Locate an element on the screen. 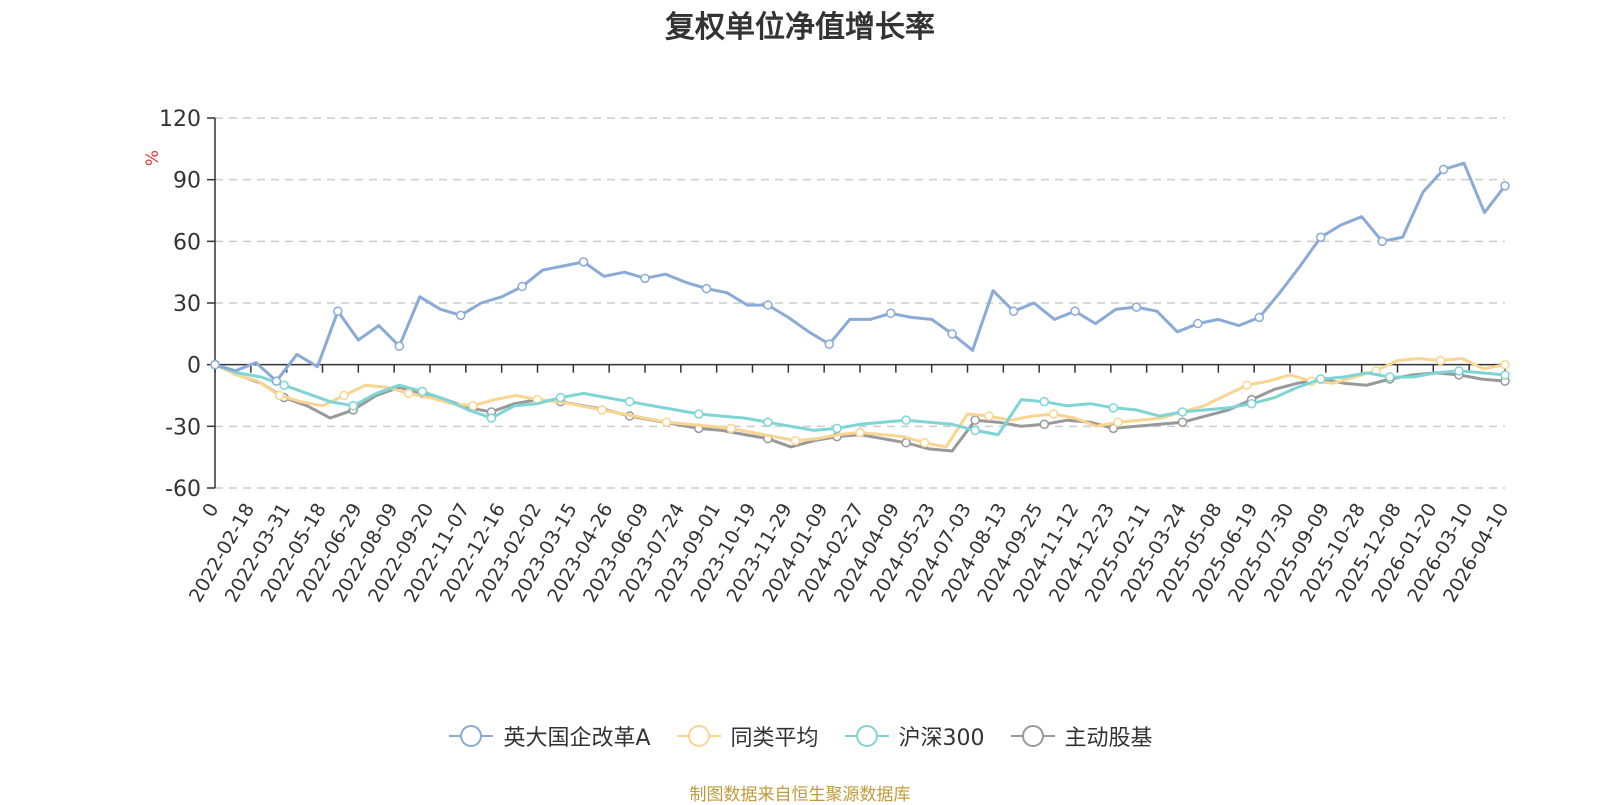 The width and height of the screenshot is (1600, 805). series-line is located at coordinates (860, 400).